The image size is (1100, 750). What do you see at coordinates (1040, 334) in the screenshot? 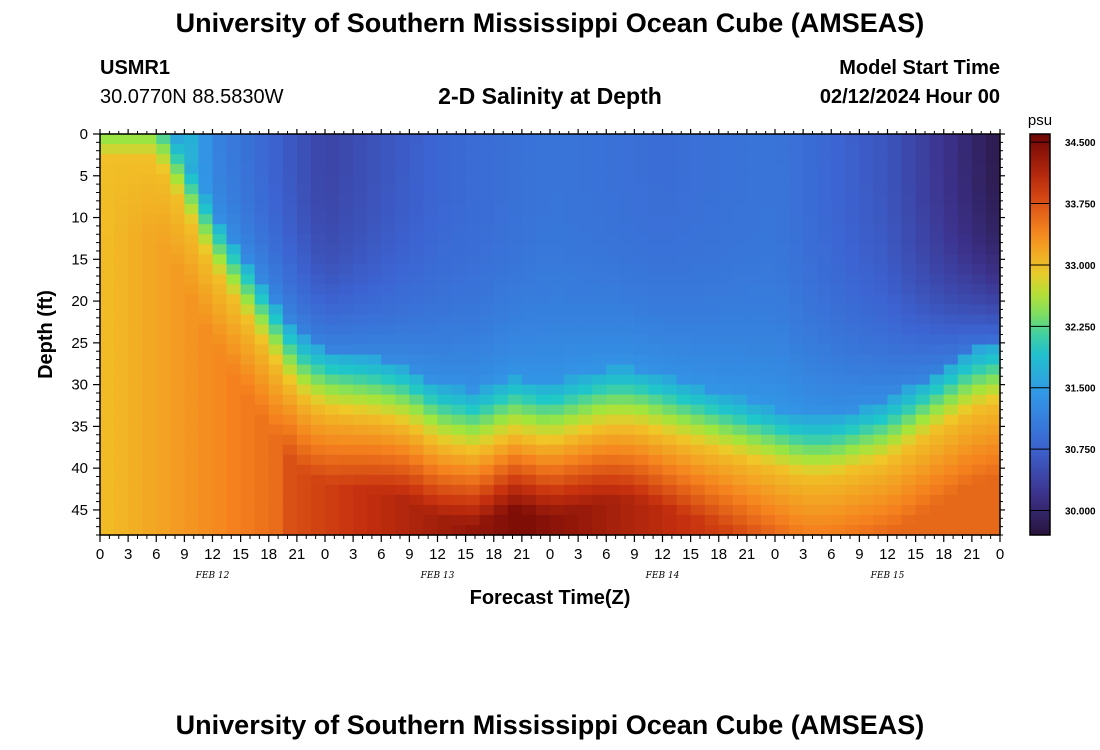
I see `colorbar-scale` at bounding box center [1040, 334].